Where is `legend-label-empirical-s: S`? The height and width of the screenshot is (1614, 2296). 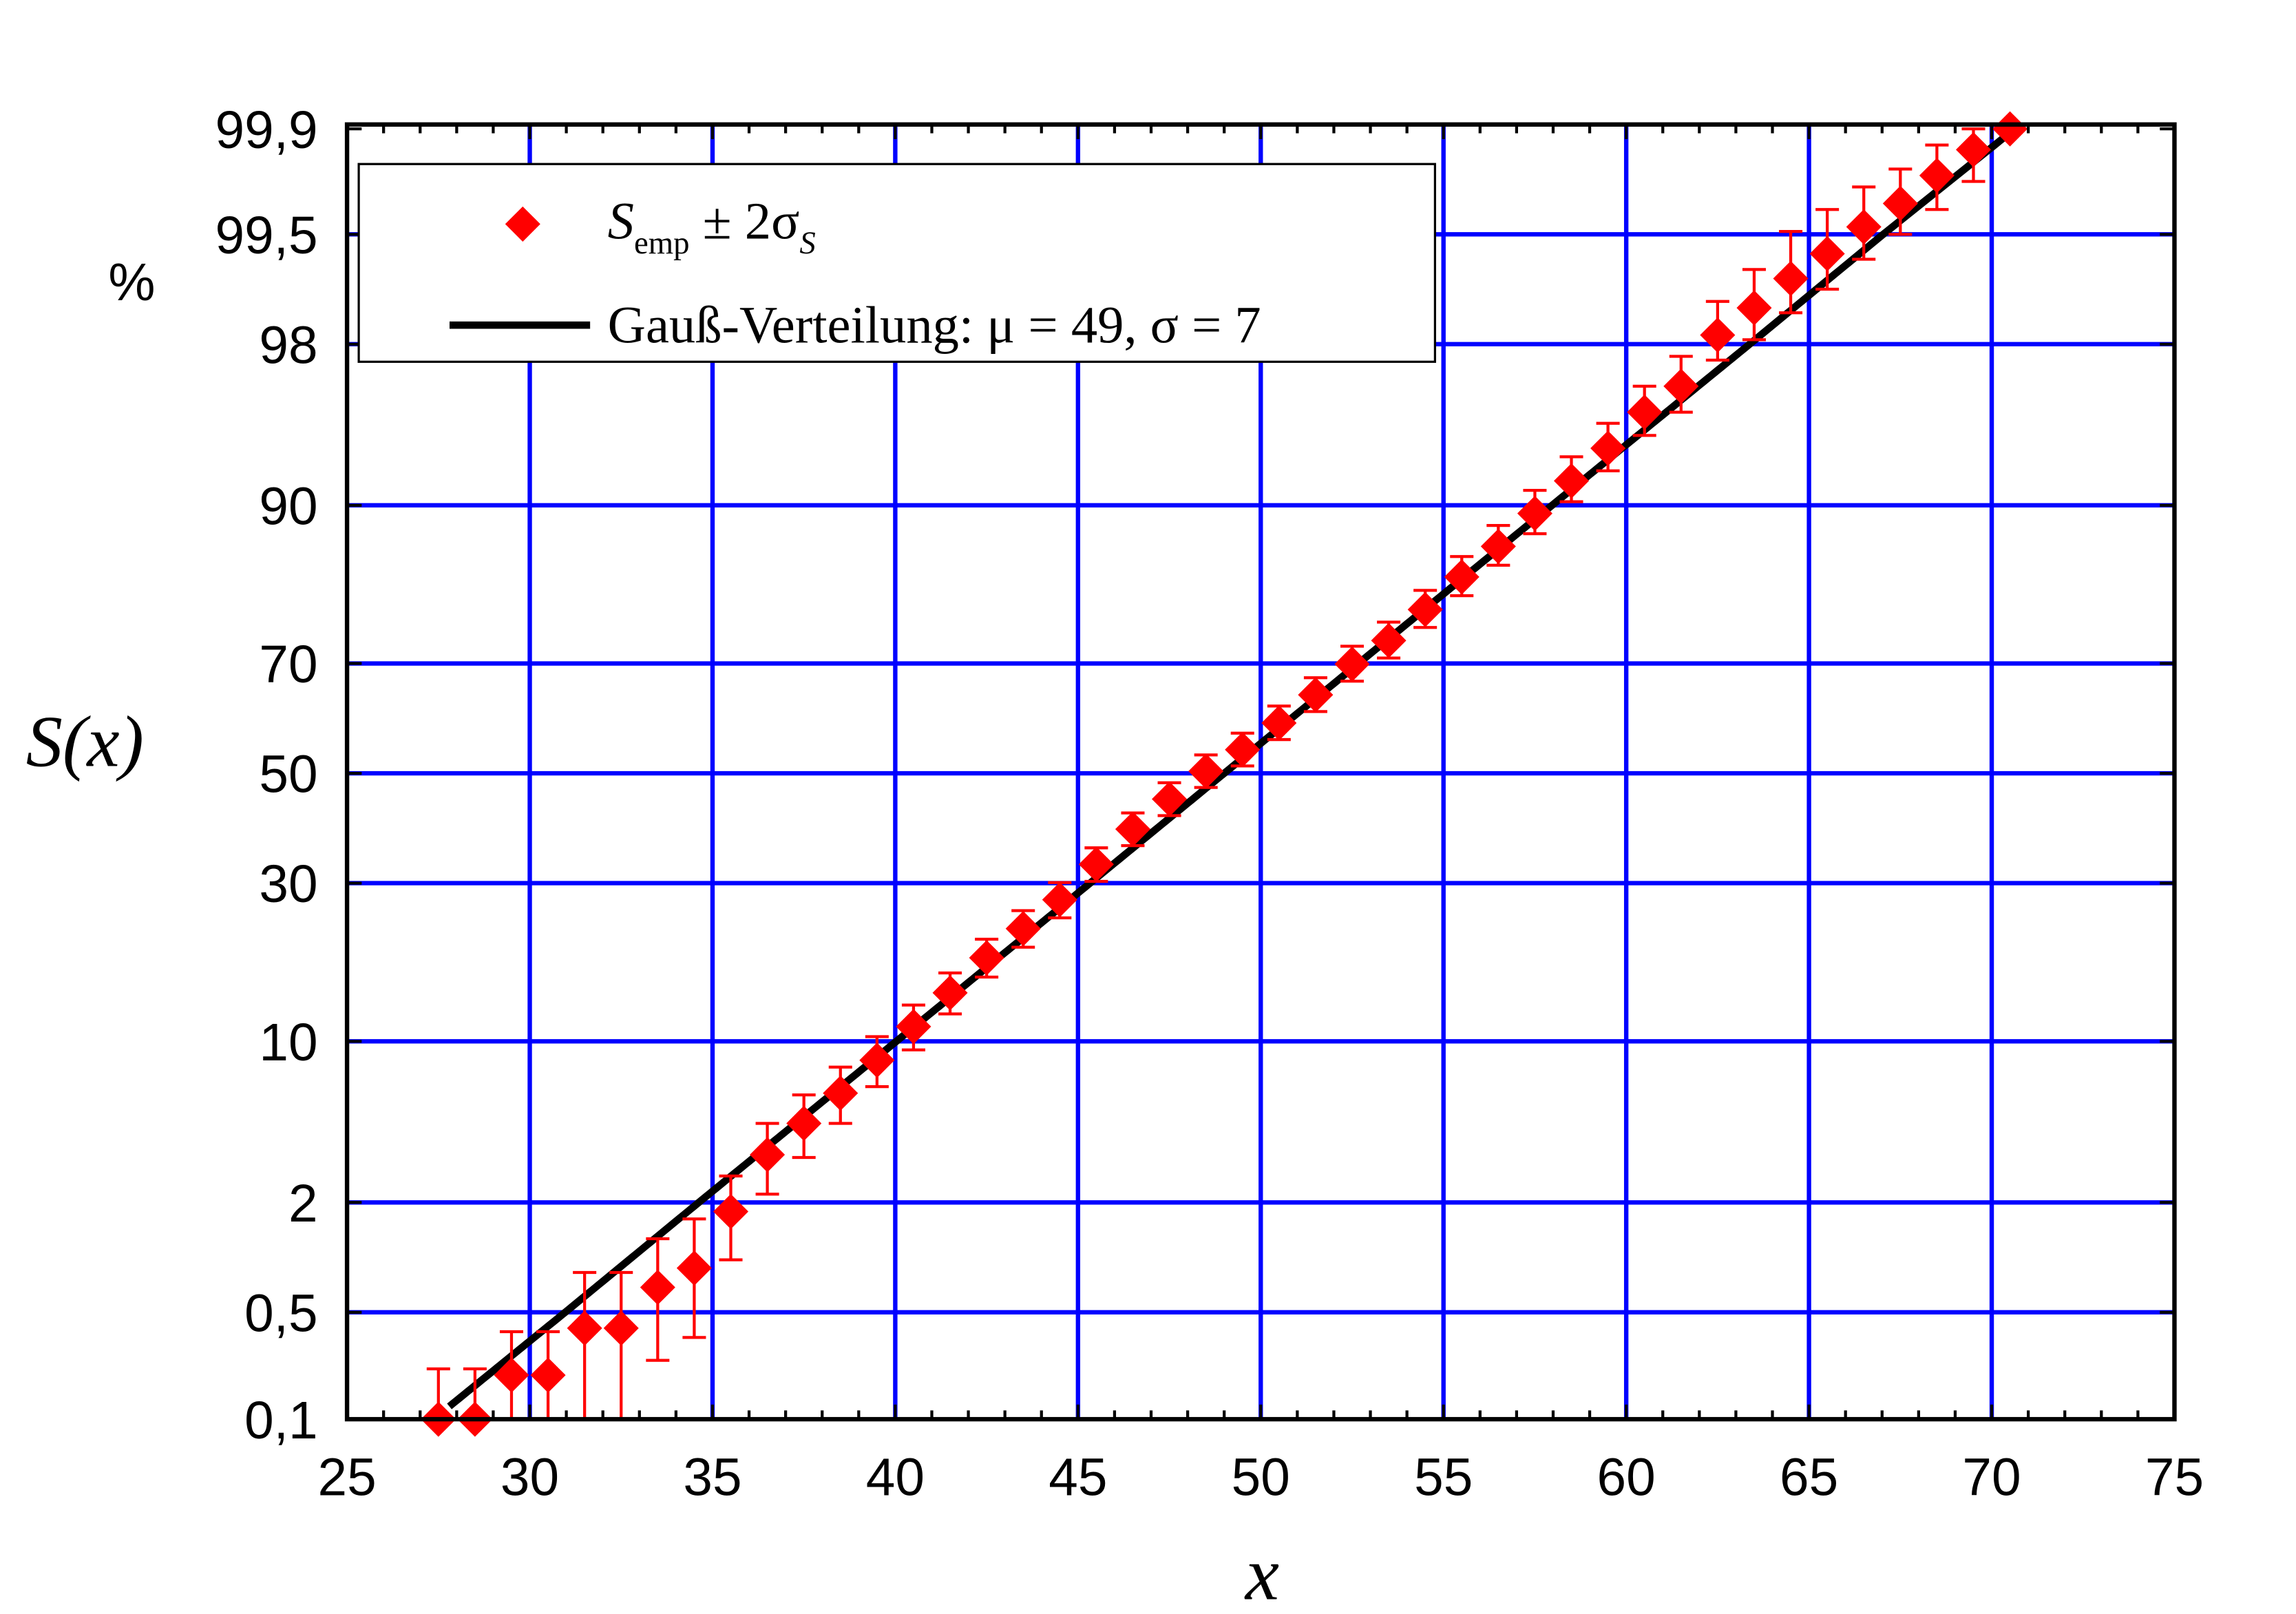
legend-label-empirical-s: S is located at coordinates (621, 222).